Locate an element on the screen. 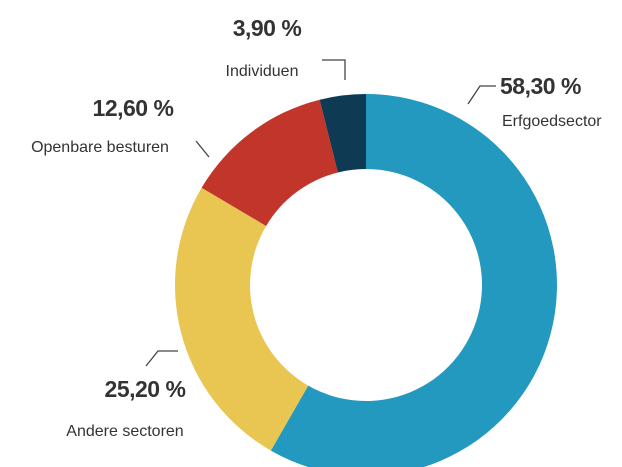 This screenshot has width=622, height=467. category-label: Andere sectoren is located at coordinates (124, 431).